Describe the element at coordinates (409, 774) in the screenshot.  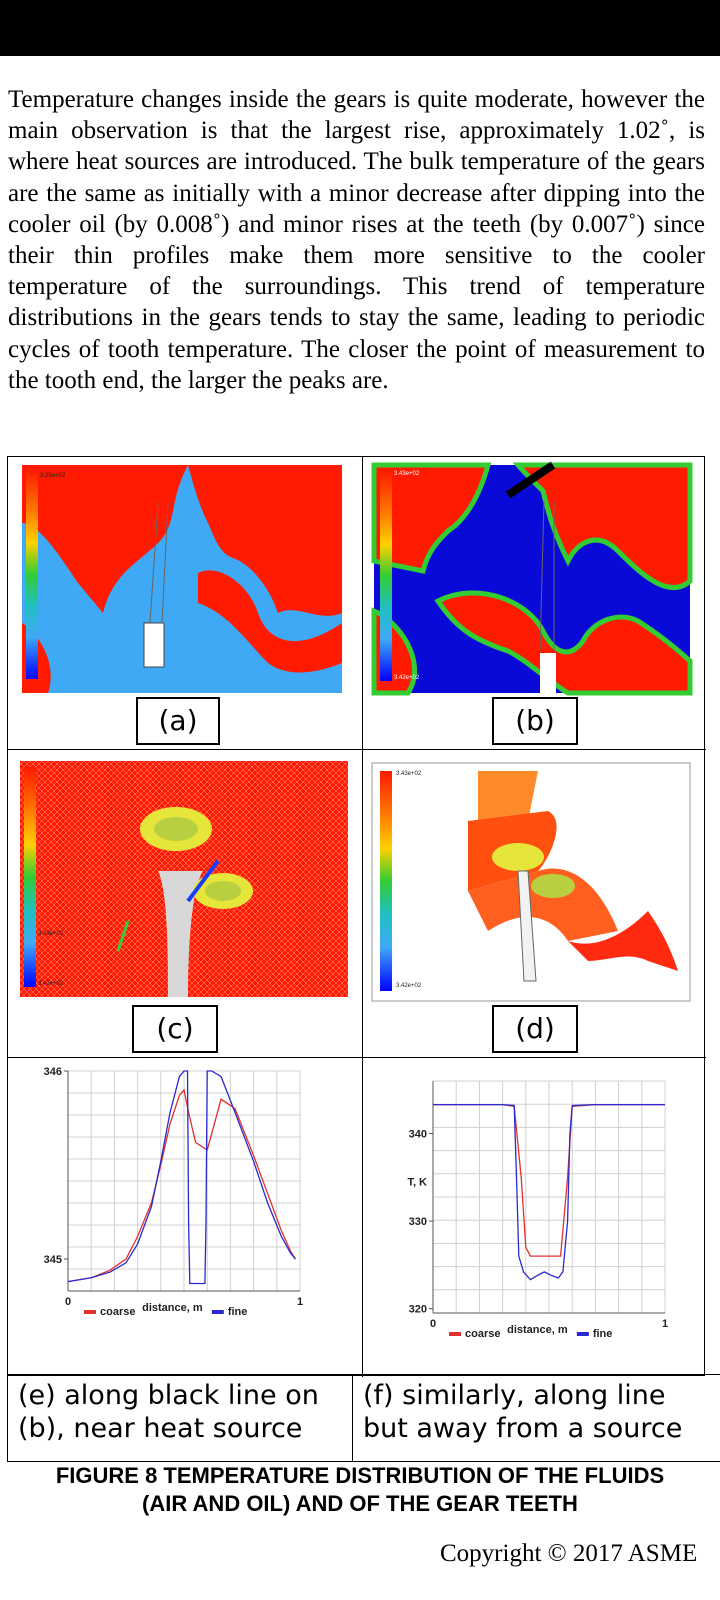
I see `panel-d-legend-top: 3.43e+02` at that location.